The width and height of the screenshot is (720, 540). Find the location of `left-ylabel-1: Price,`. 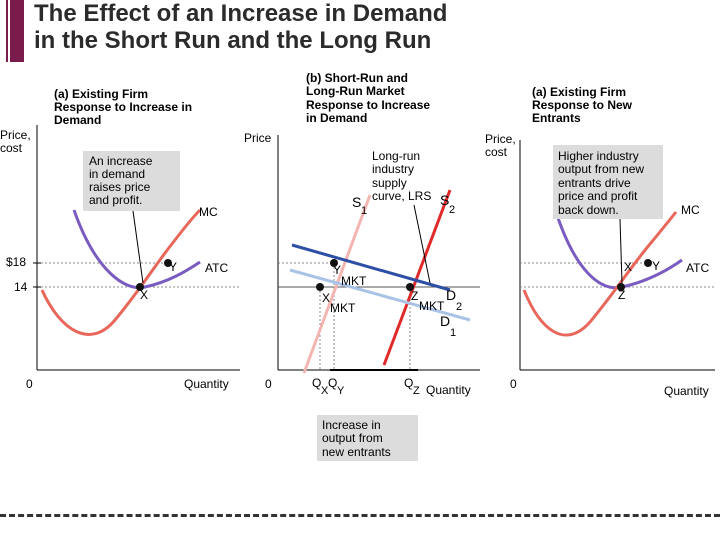

left-ylabel-1: Price, is located at coordinates (15, 135).